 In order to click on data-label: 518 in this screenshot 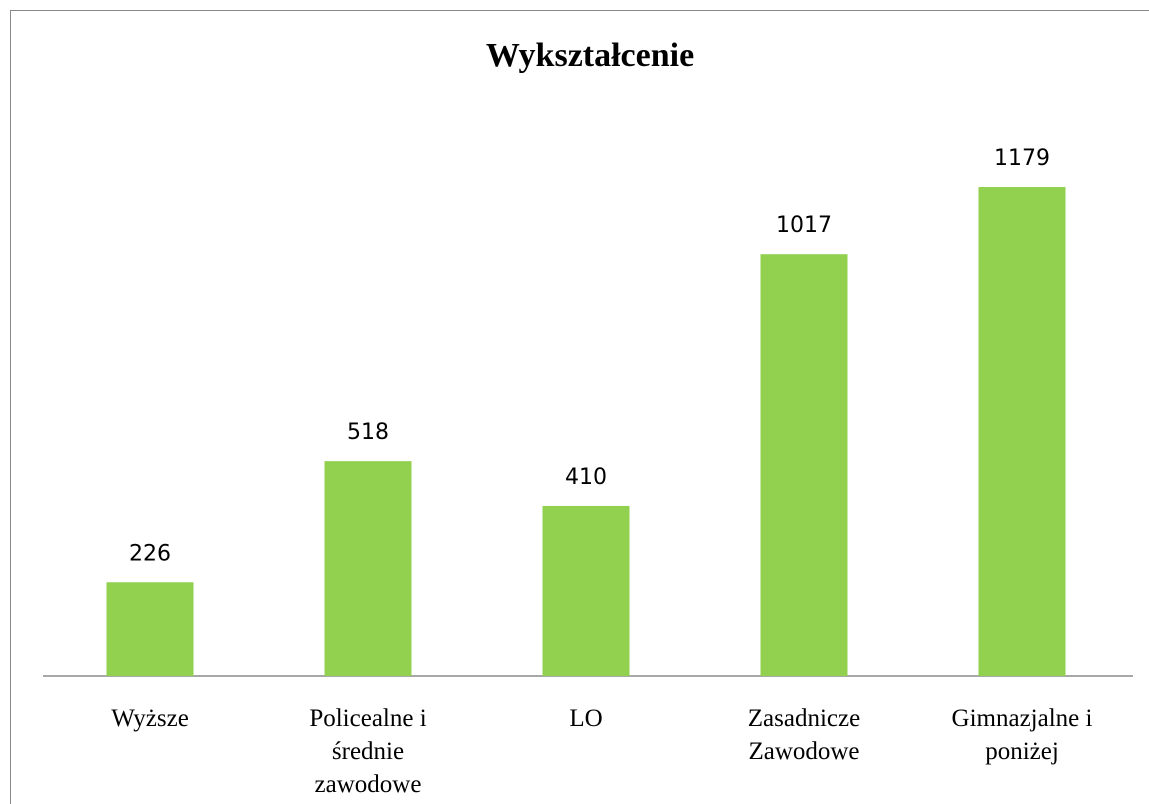, I will do `click(368, 432)`.